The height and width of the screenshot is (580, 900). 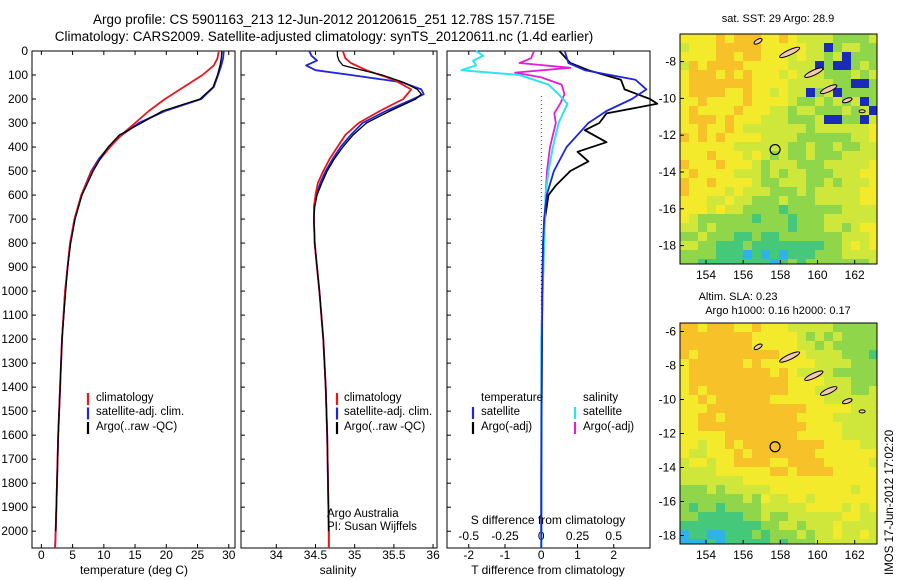 What do you see at coordinates (18, 219) in the screenshot?
I see `y-tick-label: 700` at bounding box center [18, 219].